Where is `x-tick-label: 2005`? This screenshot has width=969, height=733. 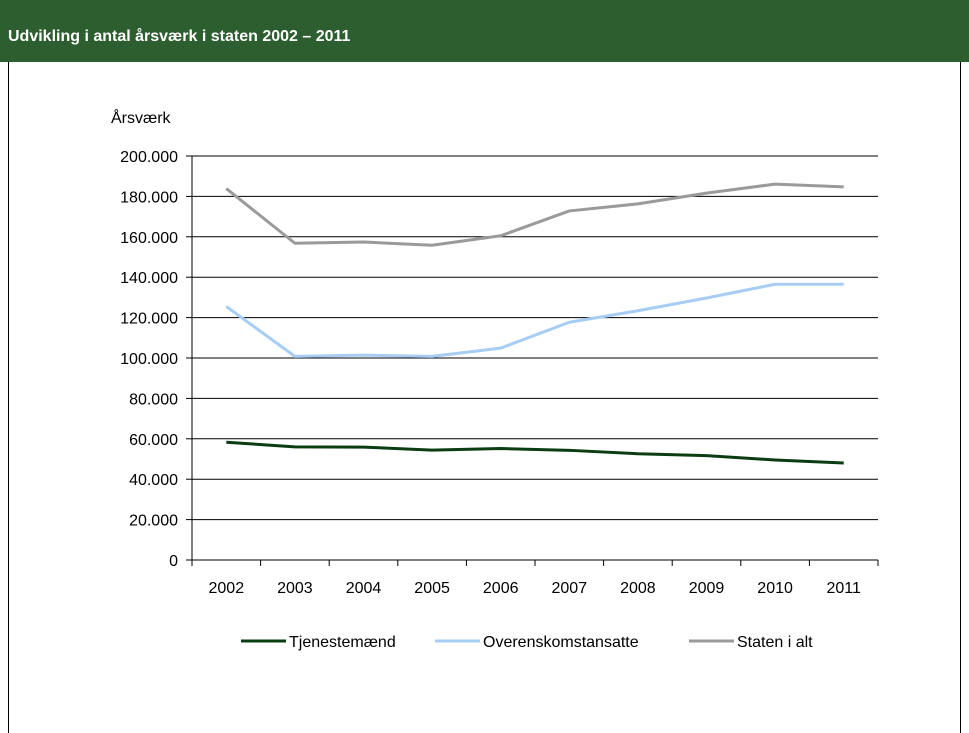
x-tick-label: 2005 is located at coordinates (432, 588).